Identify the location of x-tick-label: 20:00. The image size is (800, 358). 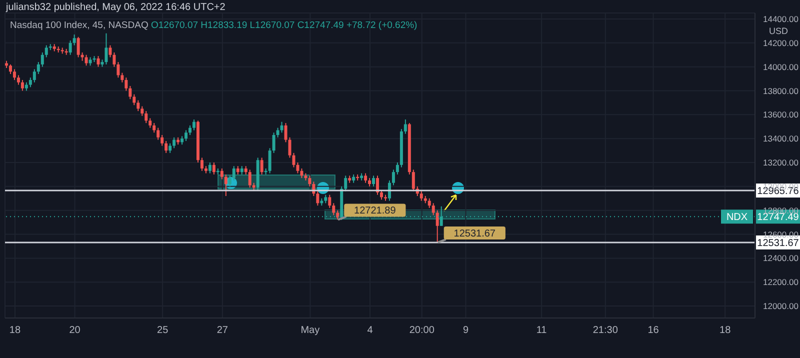
(422, 330).